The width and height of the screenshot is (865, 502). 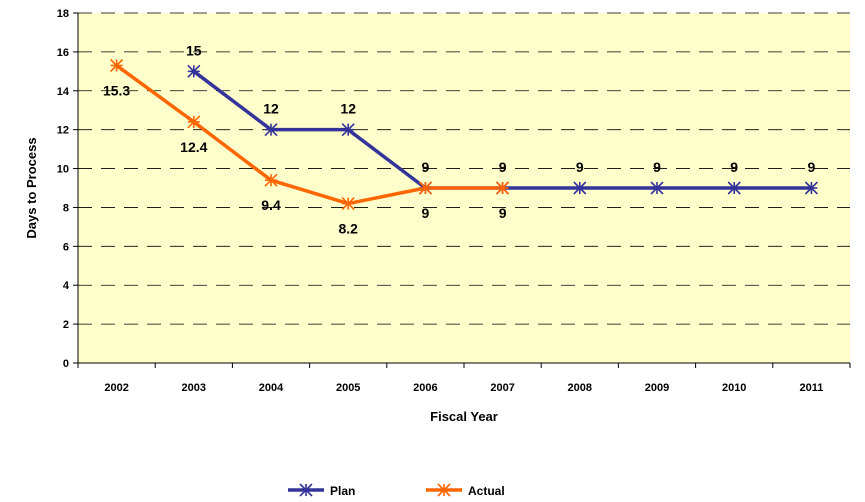 I want to click on actual-data-label: 9.4, so click(x=271, y=205).